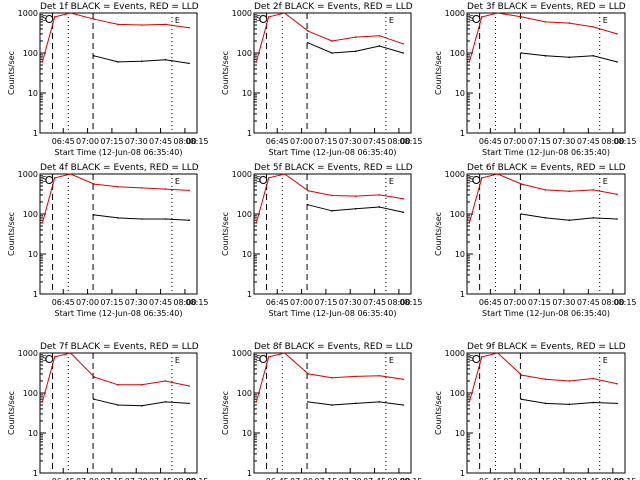 The width and height of the screenshot is (640, 480). What do you see at coordinates (119, 347) in the screenshot?
I see `panel-title: Det 7f BLACK = Events, RED = LLD` at bounding box center [119, 347].